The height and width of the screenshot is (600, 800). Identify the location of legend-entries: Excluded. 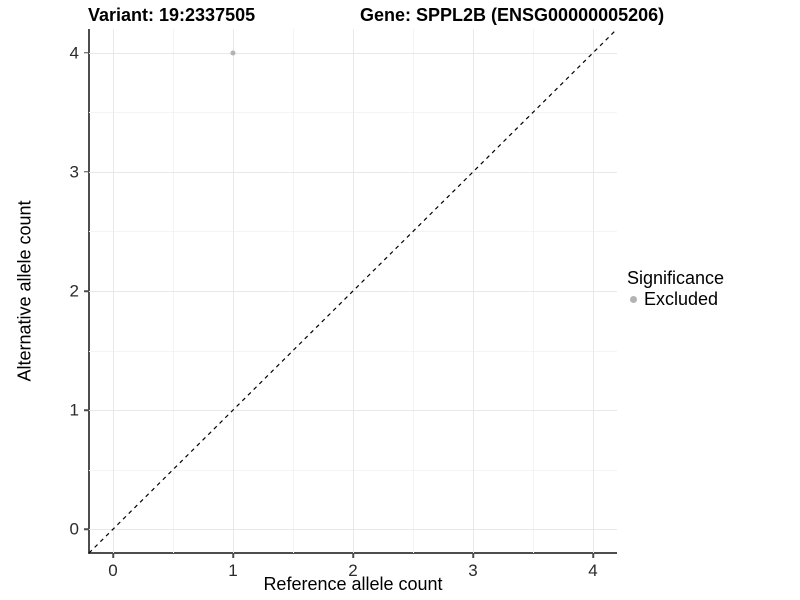
(675, 299).